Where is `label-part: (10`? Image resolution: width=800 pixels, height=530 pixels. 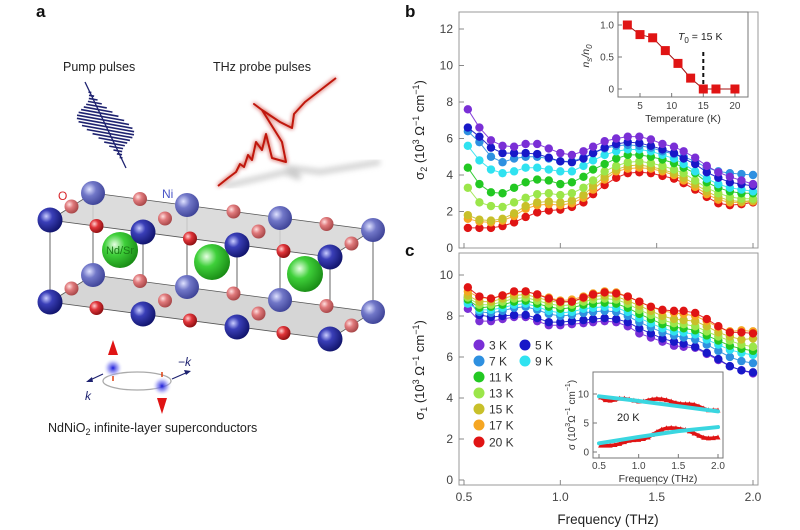
label-part: (10 is located at coordinates (419, 155).